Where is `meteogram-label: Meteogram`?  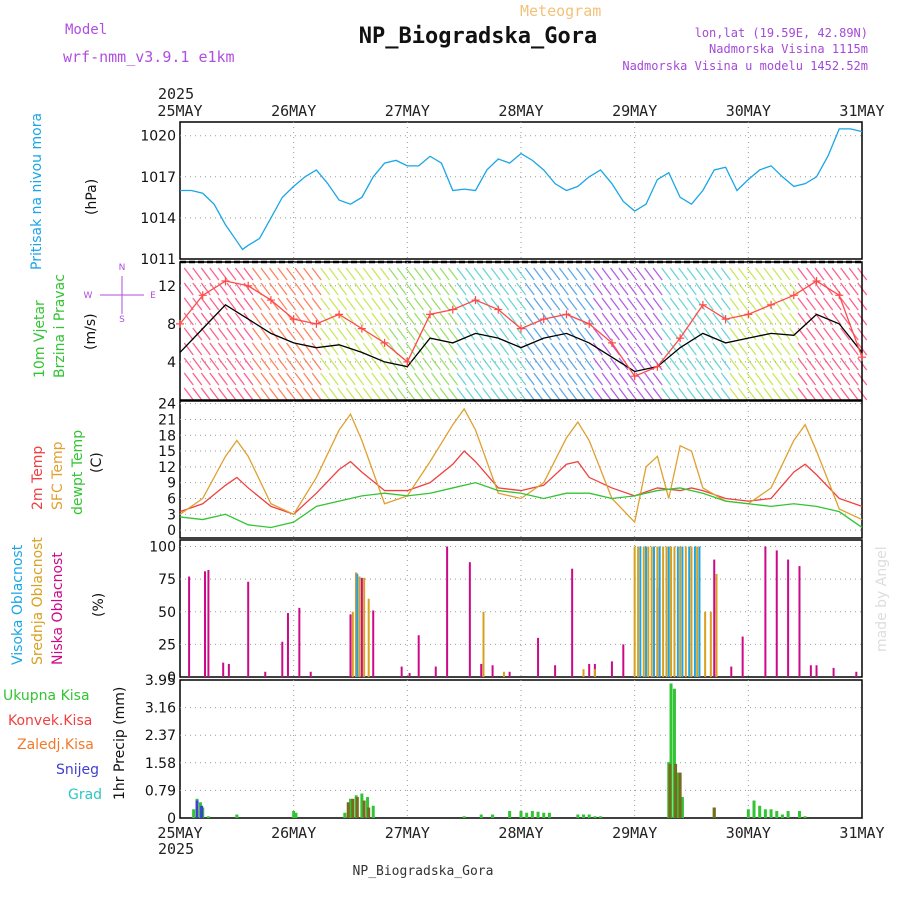
meteogram-label: Meteogram is located at coordinates (560, 11).